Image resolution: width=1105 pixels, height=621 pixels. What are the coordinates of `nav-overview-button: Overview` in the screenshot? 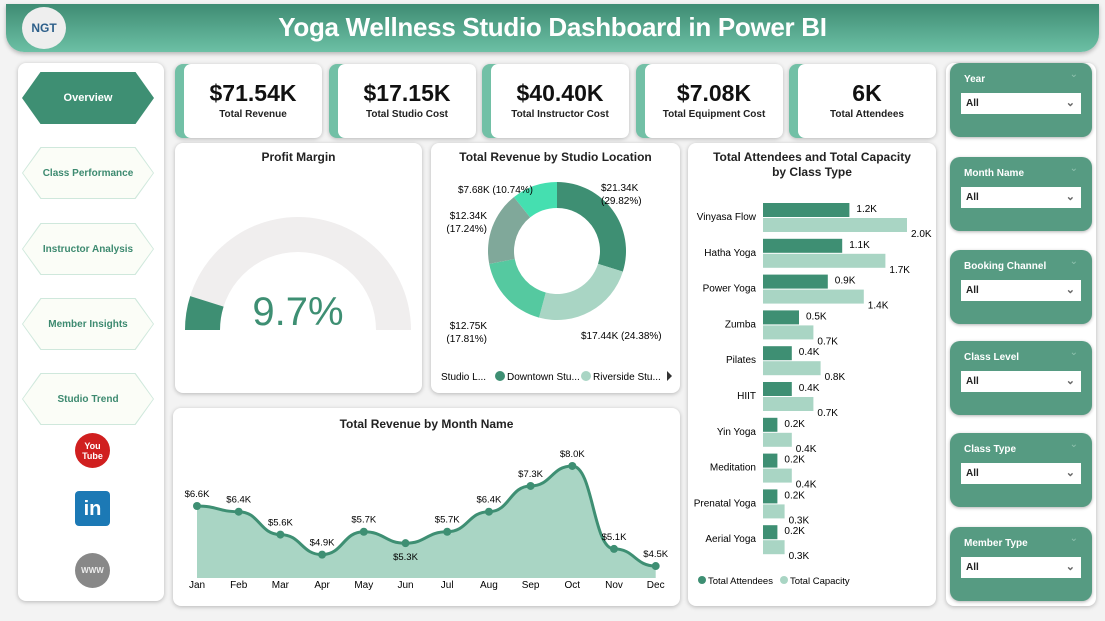 It's located at (88, 98).